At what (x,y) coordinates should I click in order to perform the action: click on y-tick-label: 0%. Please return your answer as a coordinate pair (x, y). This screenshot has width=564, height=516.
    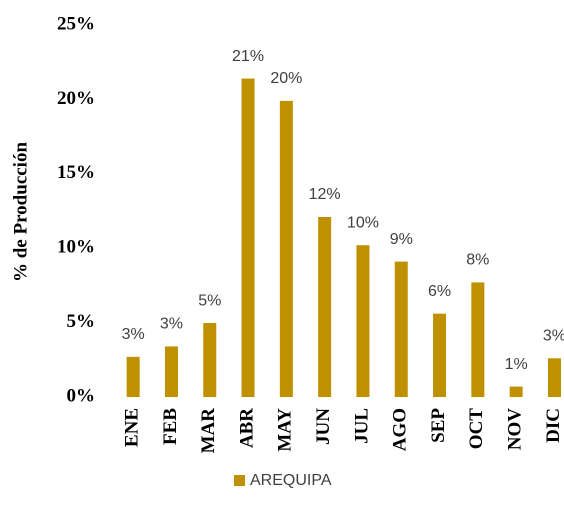
    Looking at the image, I should click on (81, 395).